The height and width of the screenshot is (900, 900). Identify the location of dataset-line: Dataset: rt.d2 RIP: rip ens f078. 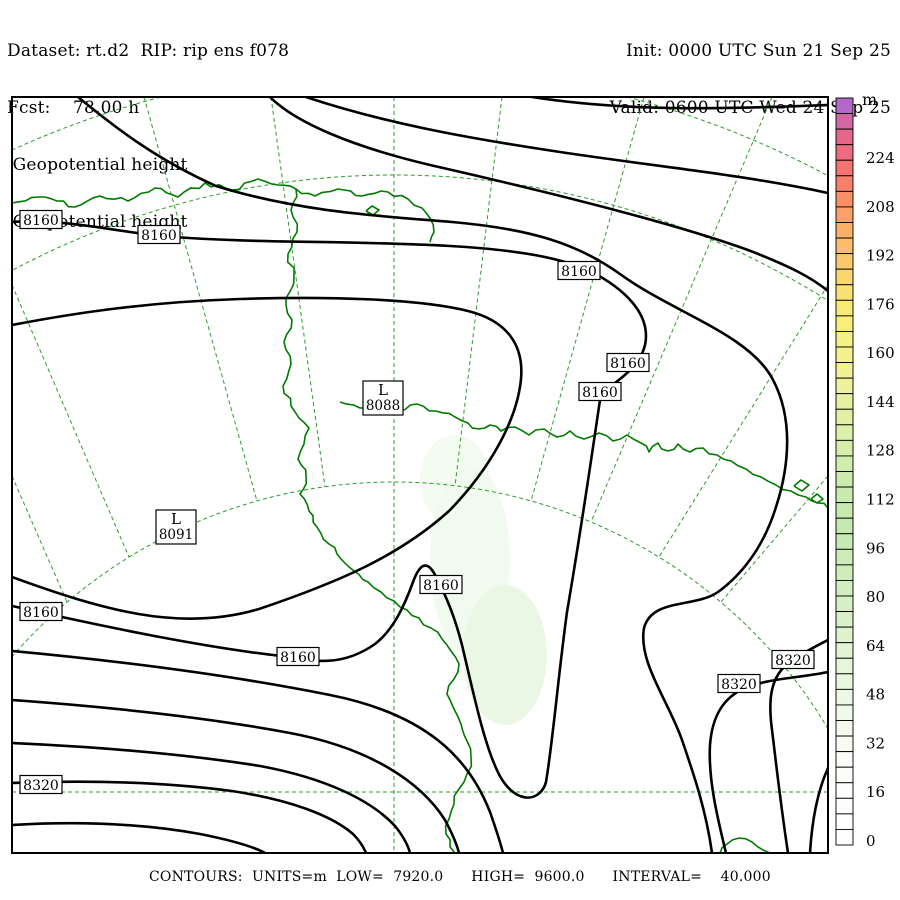
(148, 51).